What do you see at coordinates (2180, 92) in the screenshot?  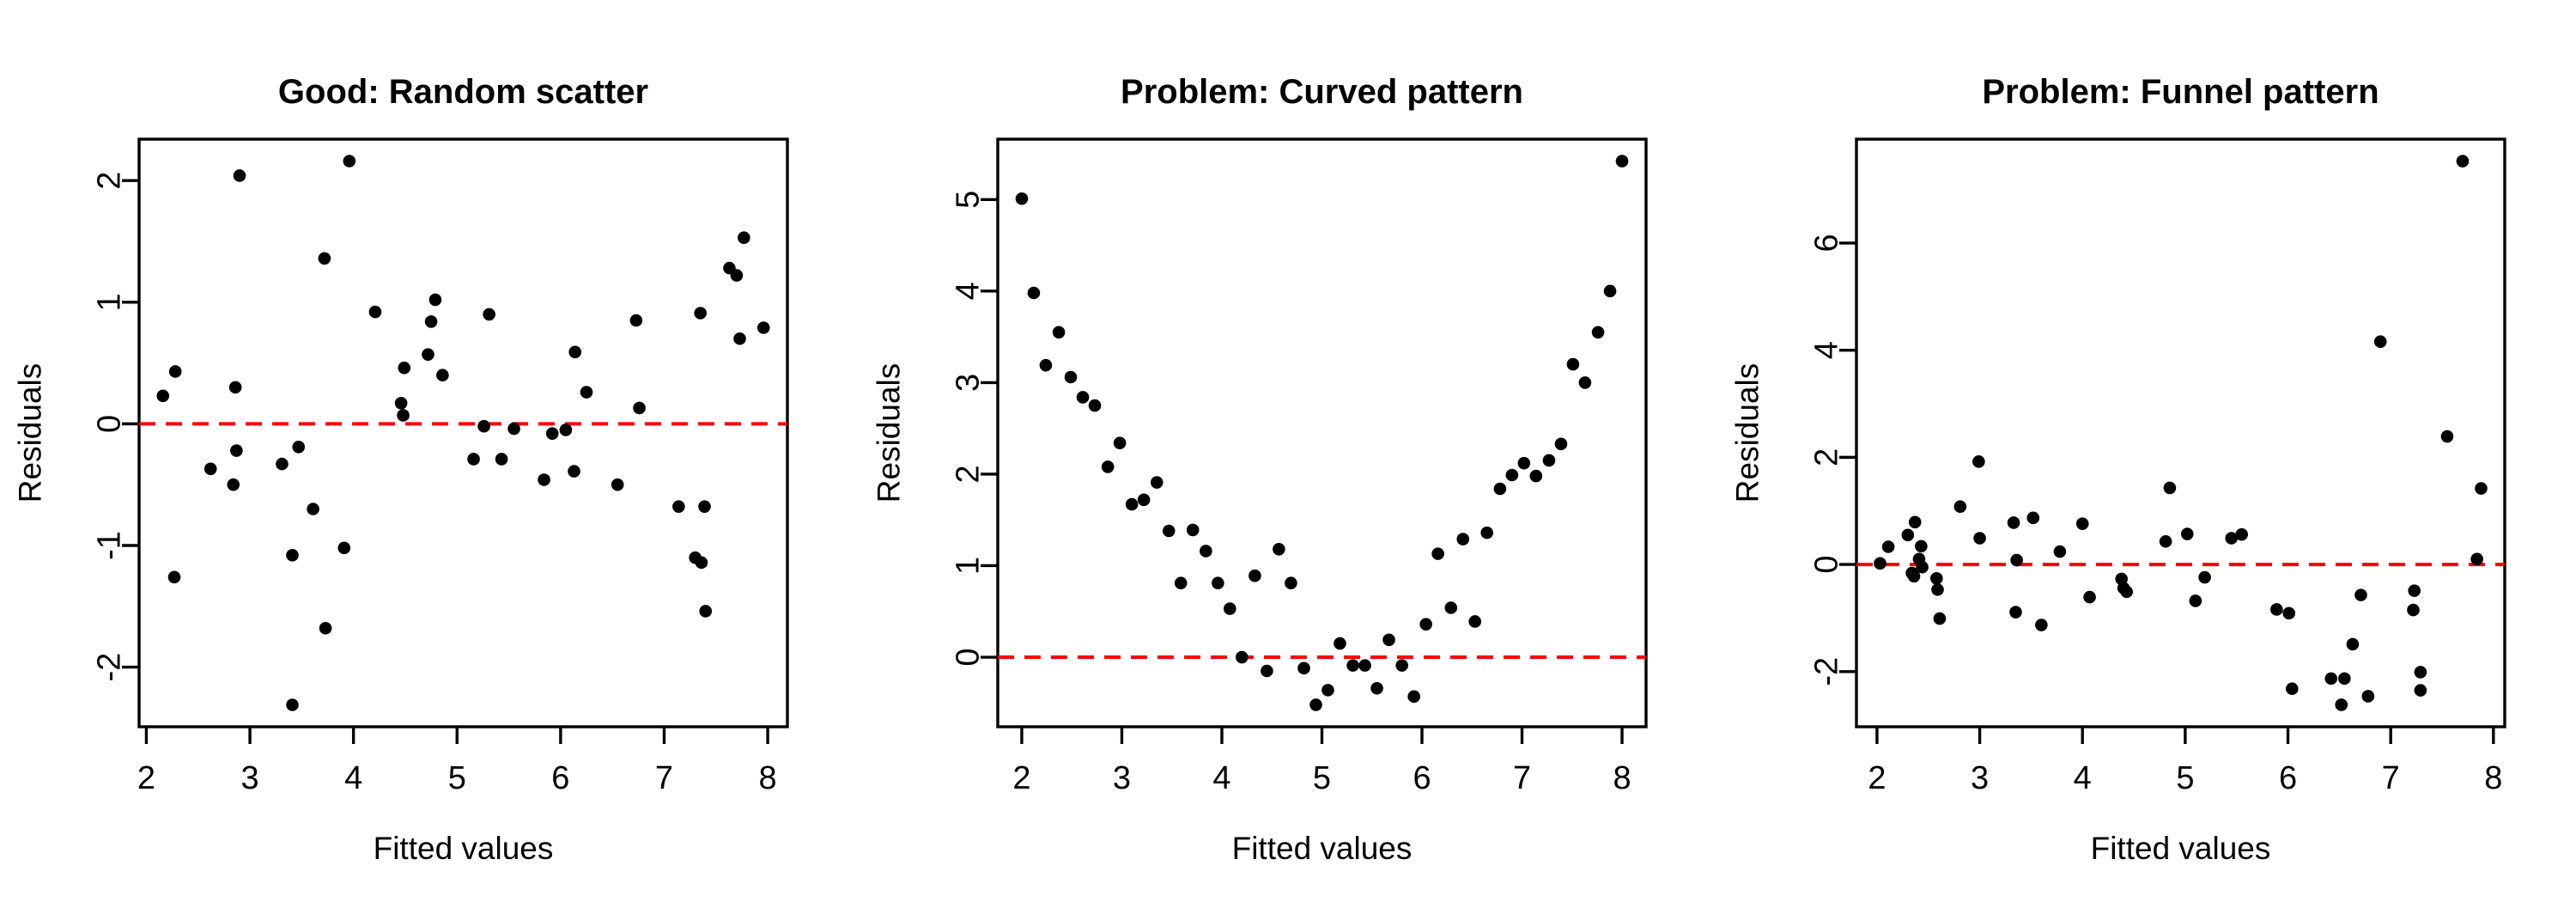 I see `plot-title: Problem: Funnel pattern` at bounding box center [2180, 92].